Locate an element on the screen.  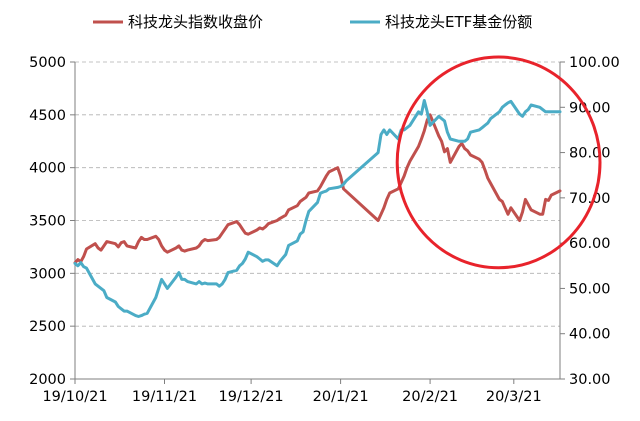
x-tick-label: 19/11/21 is located at coordinates (164, 397).